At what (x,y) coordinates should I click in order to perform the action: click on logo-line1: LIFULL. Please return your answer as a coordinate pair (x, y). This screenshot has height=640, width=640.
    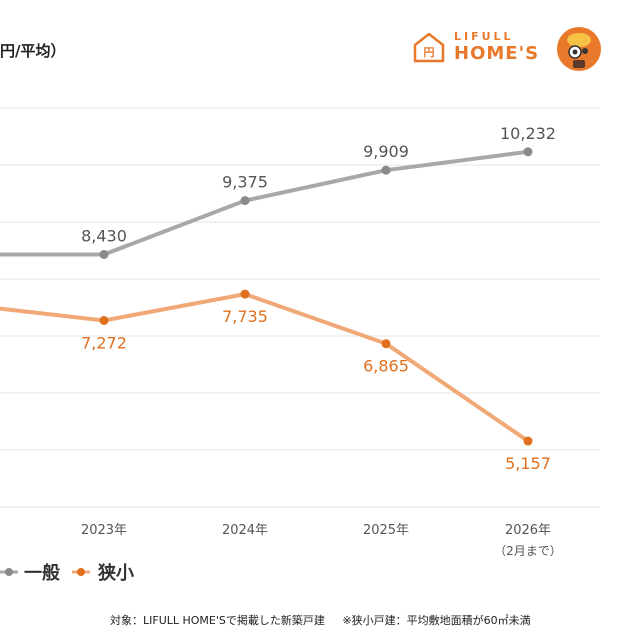
    Looking at the image, I should click on (484, 36).